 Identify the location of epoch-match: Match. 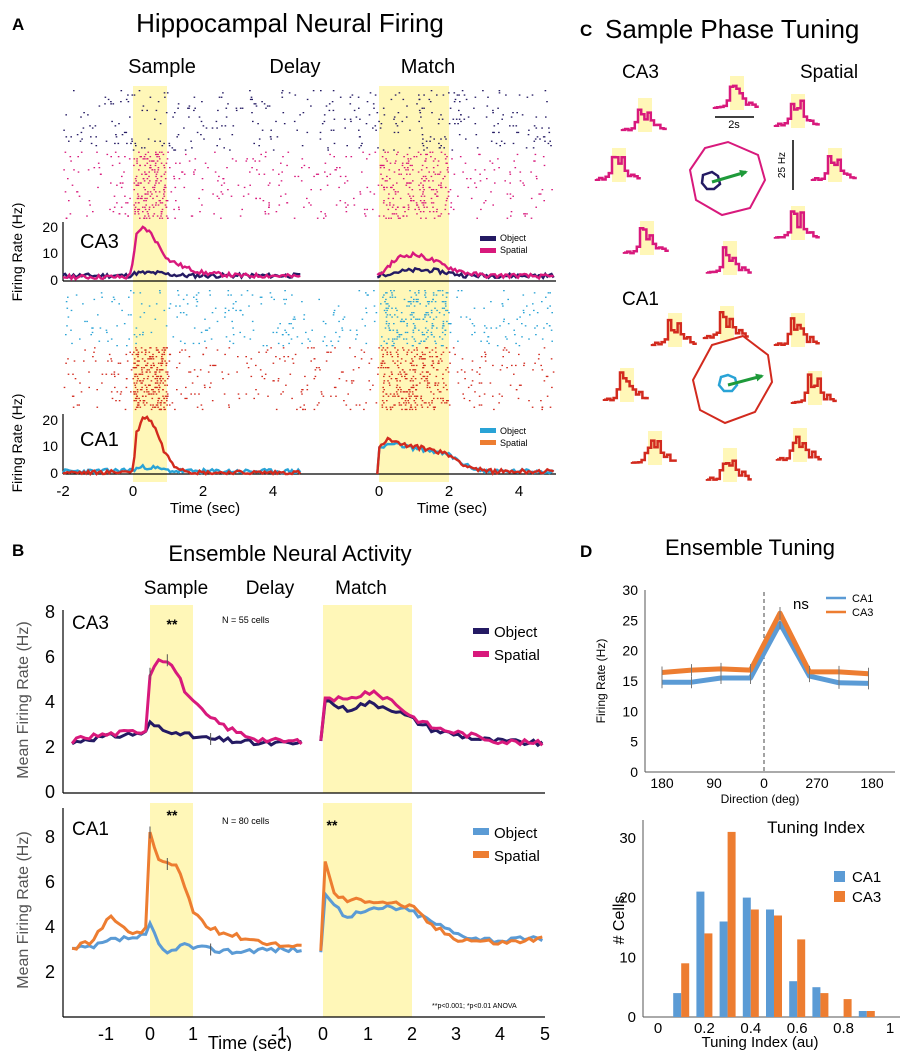
(361, 588).